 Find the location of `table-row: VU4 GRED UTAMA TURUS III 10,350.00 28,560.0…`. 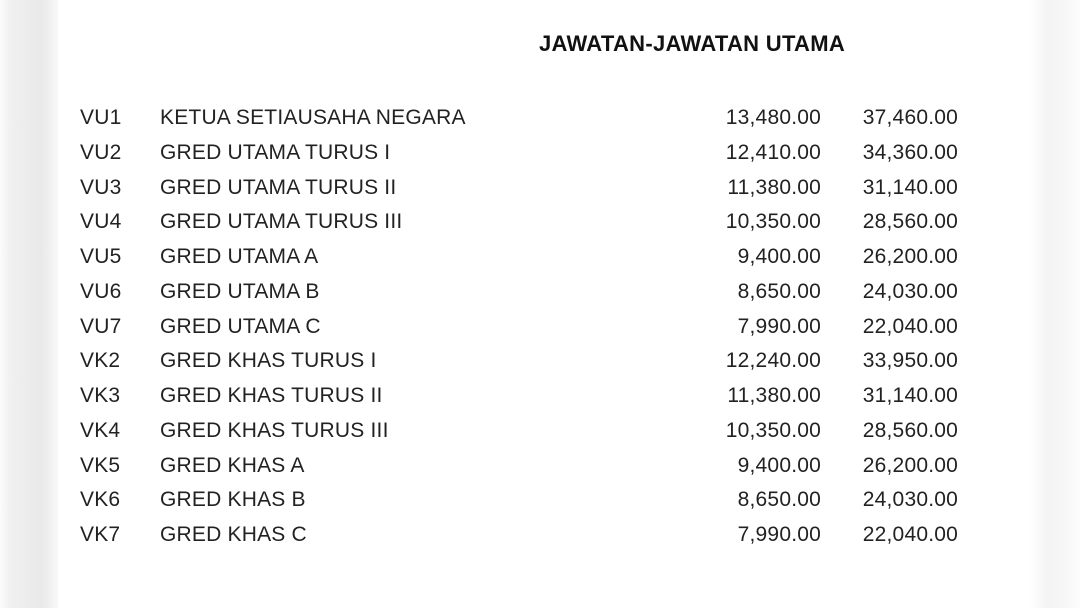

table-row: VU4 GRED UTAMA TURUS III 10,350.00 28,560.0… is located at coordinates (519, 222).